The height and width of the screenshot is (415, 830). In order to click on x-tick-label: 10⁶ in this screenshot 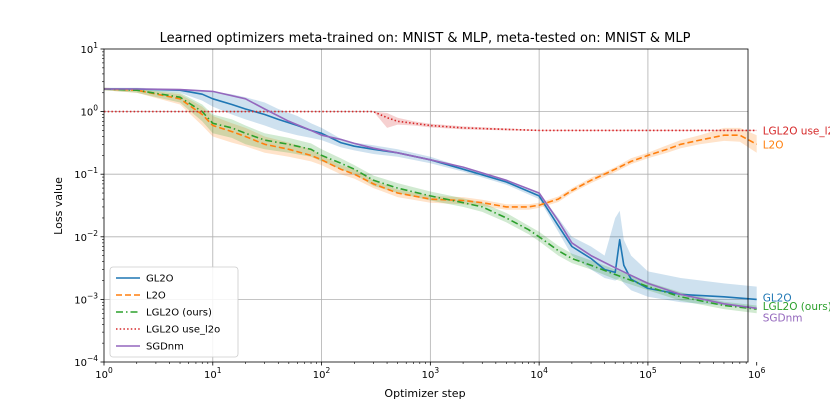, I will do `click(757, 373)`.